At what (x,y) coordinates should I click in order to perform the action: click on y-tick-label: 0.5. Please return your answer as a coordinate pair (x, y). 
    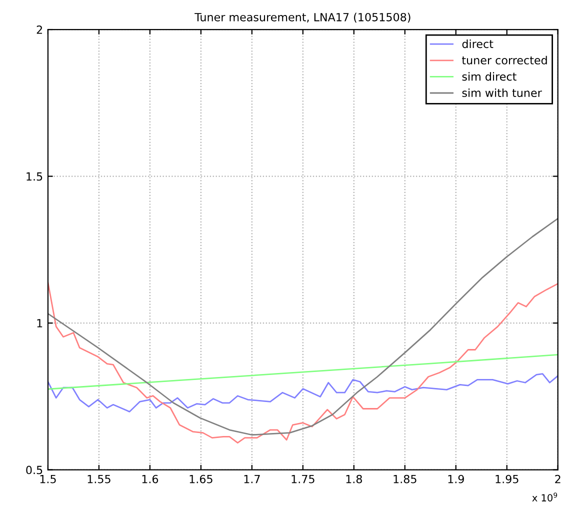
    Looking at the image, I should click on (34, 470).